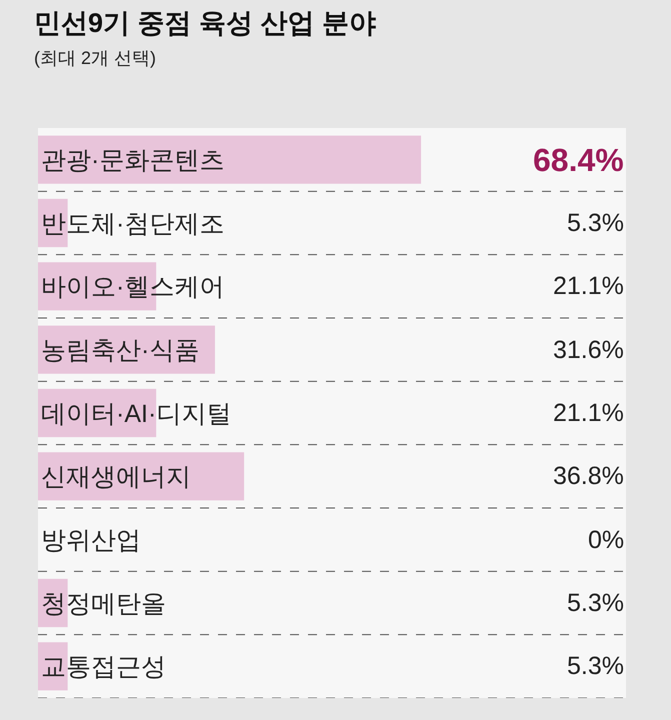 This screenshot has width=671, height=720. What do you see at coordinates (205, 23) in the screenshot?
I see `chart-title: 민선9기 중점 육성 산업 분야` at bounding box center [205, 23].